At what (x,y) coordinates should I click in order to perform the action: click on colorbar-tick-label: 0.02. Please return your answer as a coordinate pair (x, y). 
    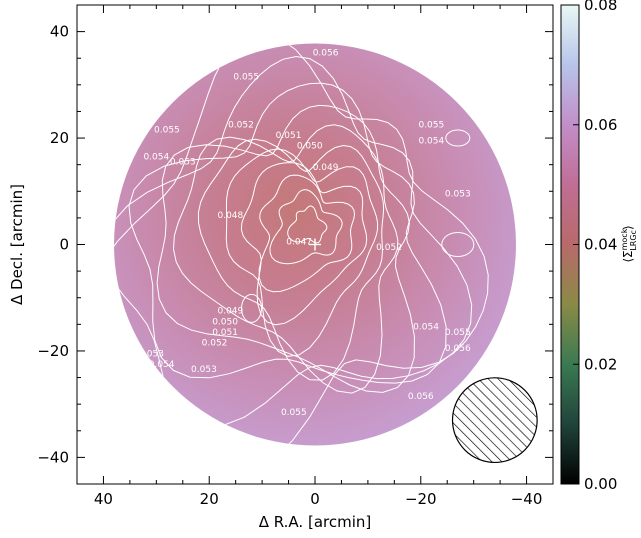
    Looking at the image, I should click on (600, 364).